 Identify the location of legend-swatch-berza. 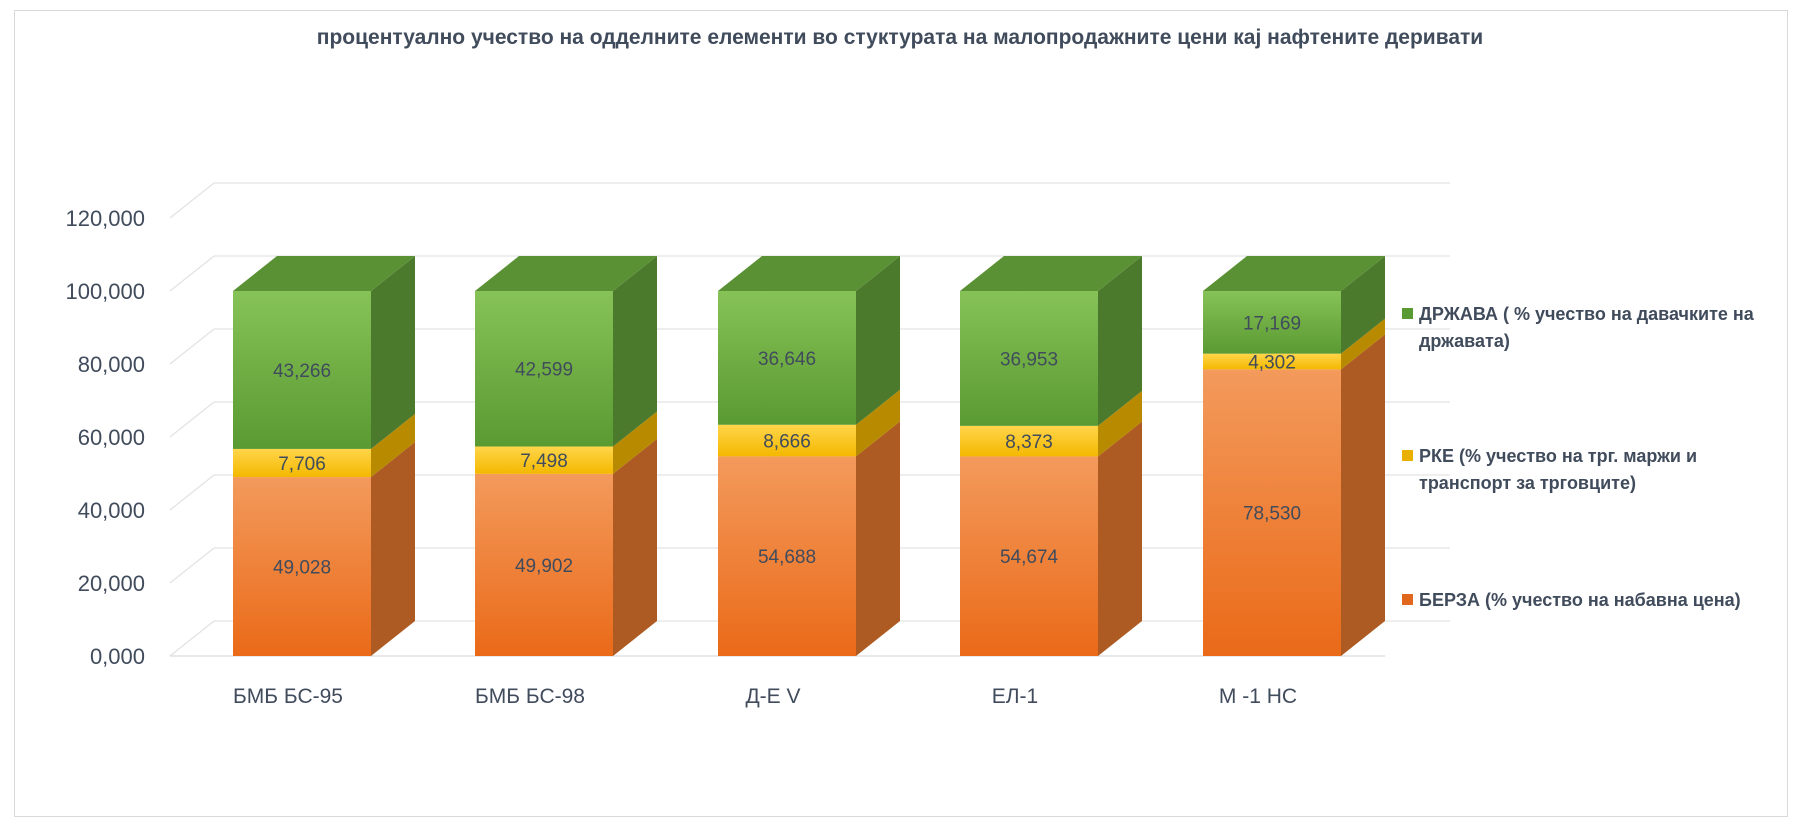
(1407, 599).